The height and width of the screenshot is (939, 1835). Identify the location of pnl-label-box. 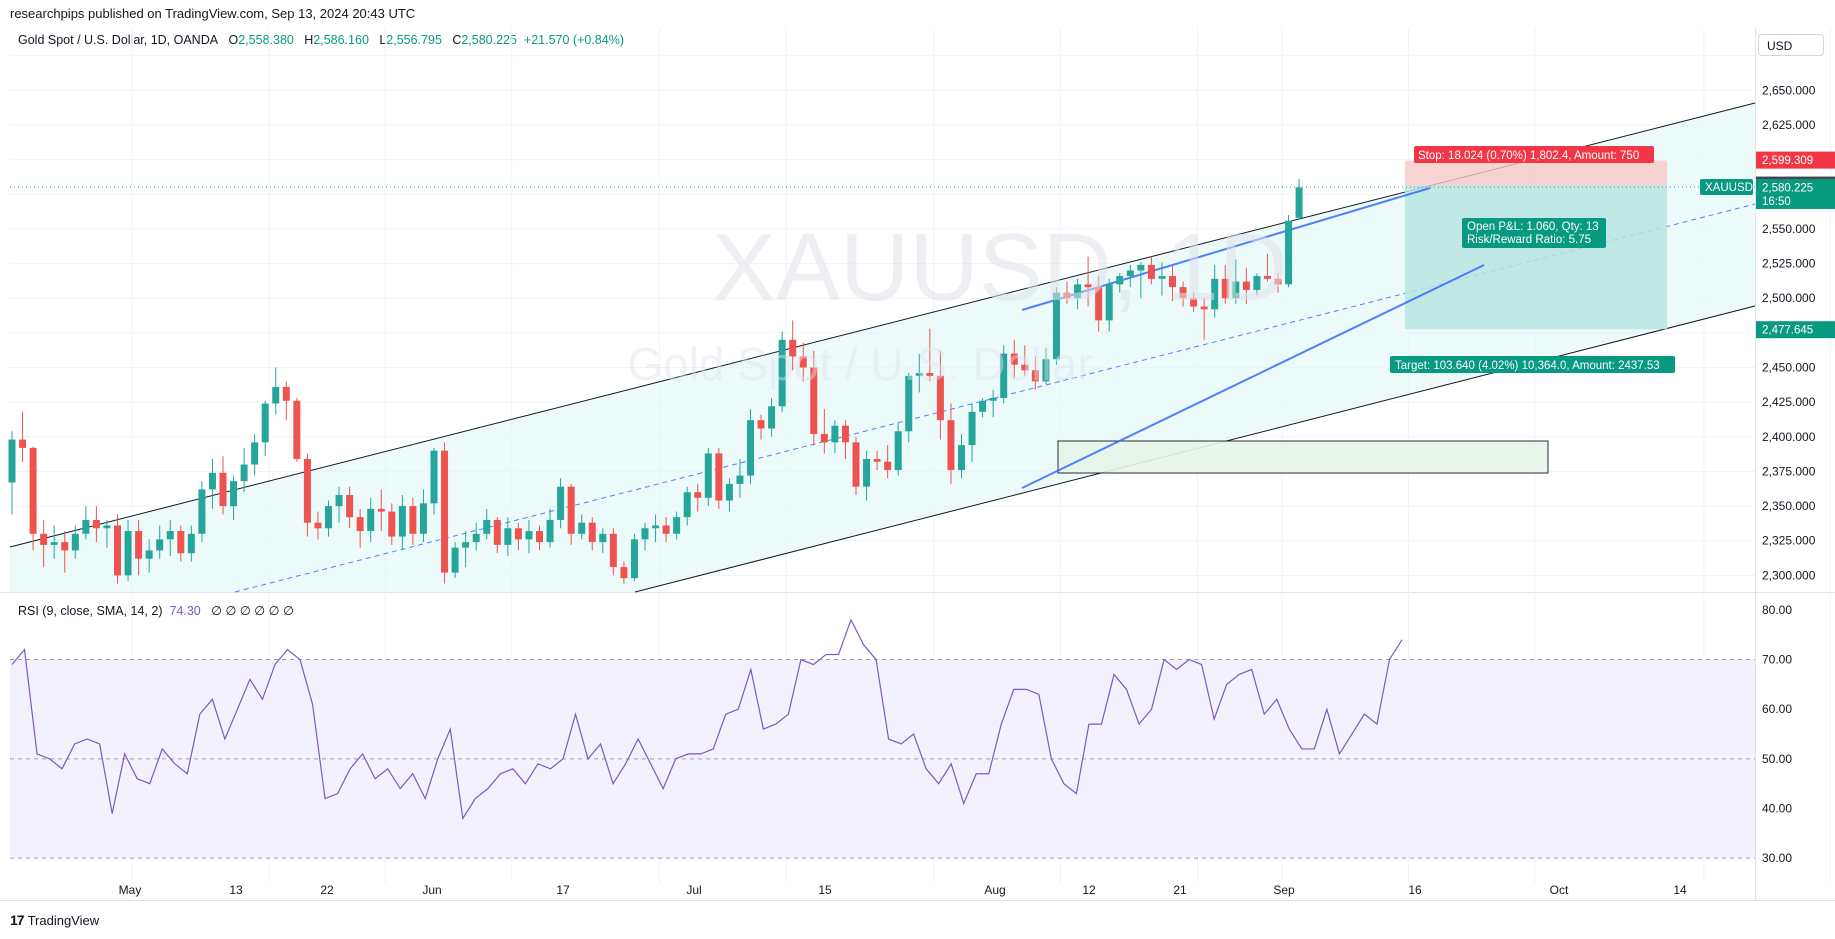
(1534, 233).